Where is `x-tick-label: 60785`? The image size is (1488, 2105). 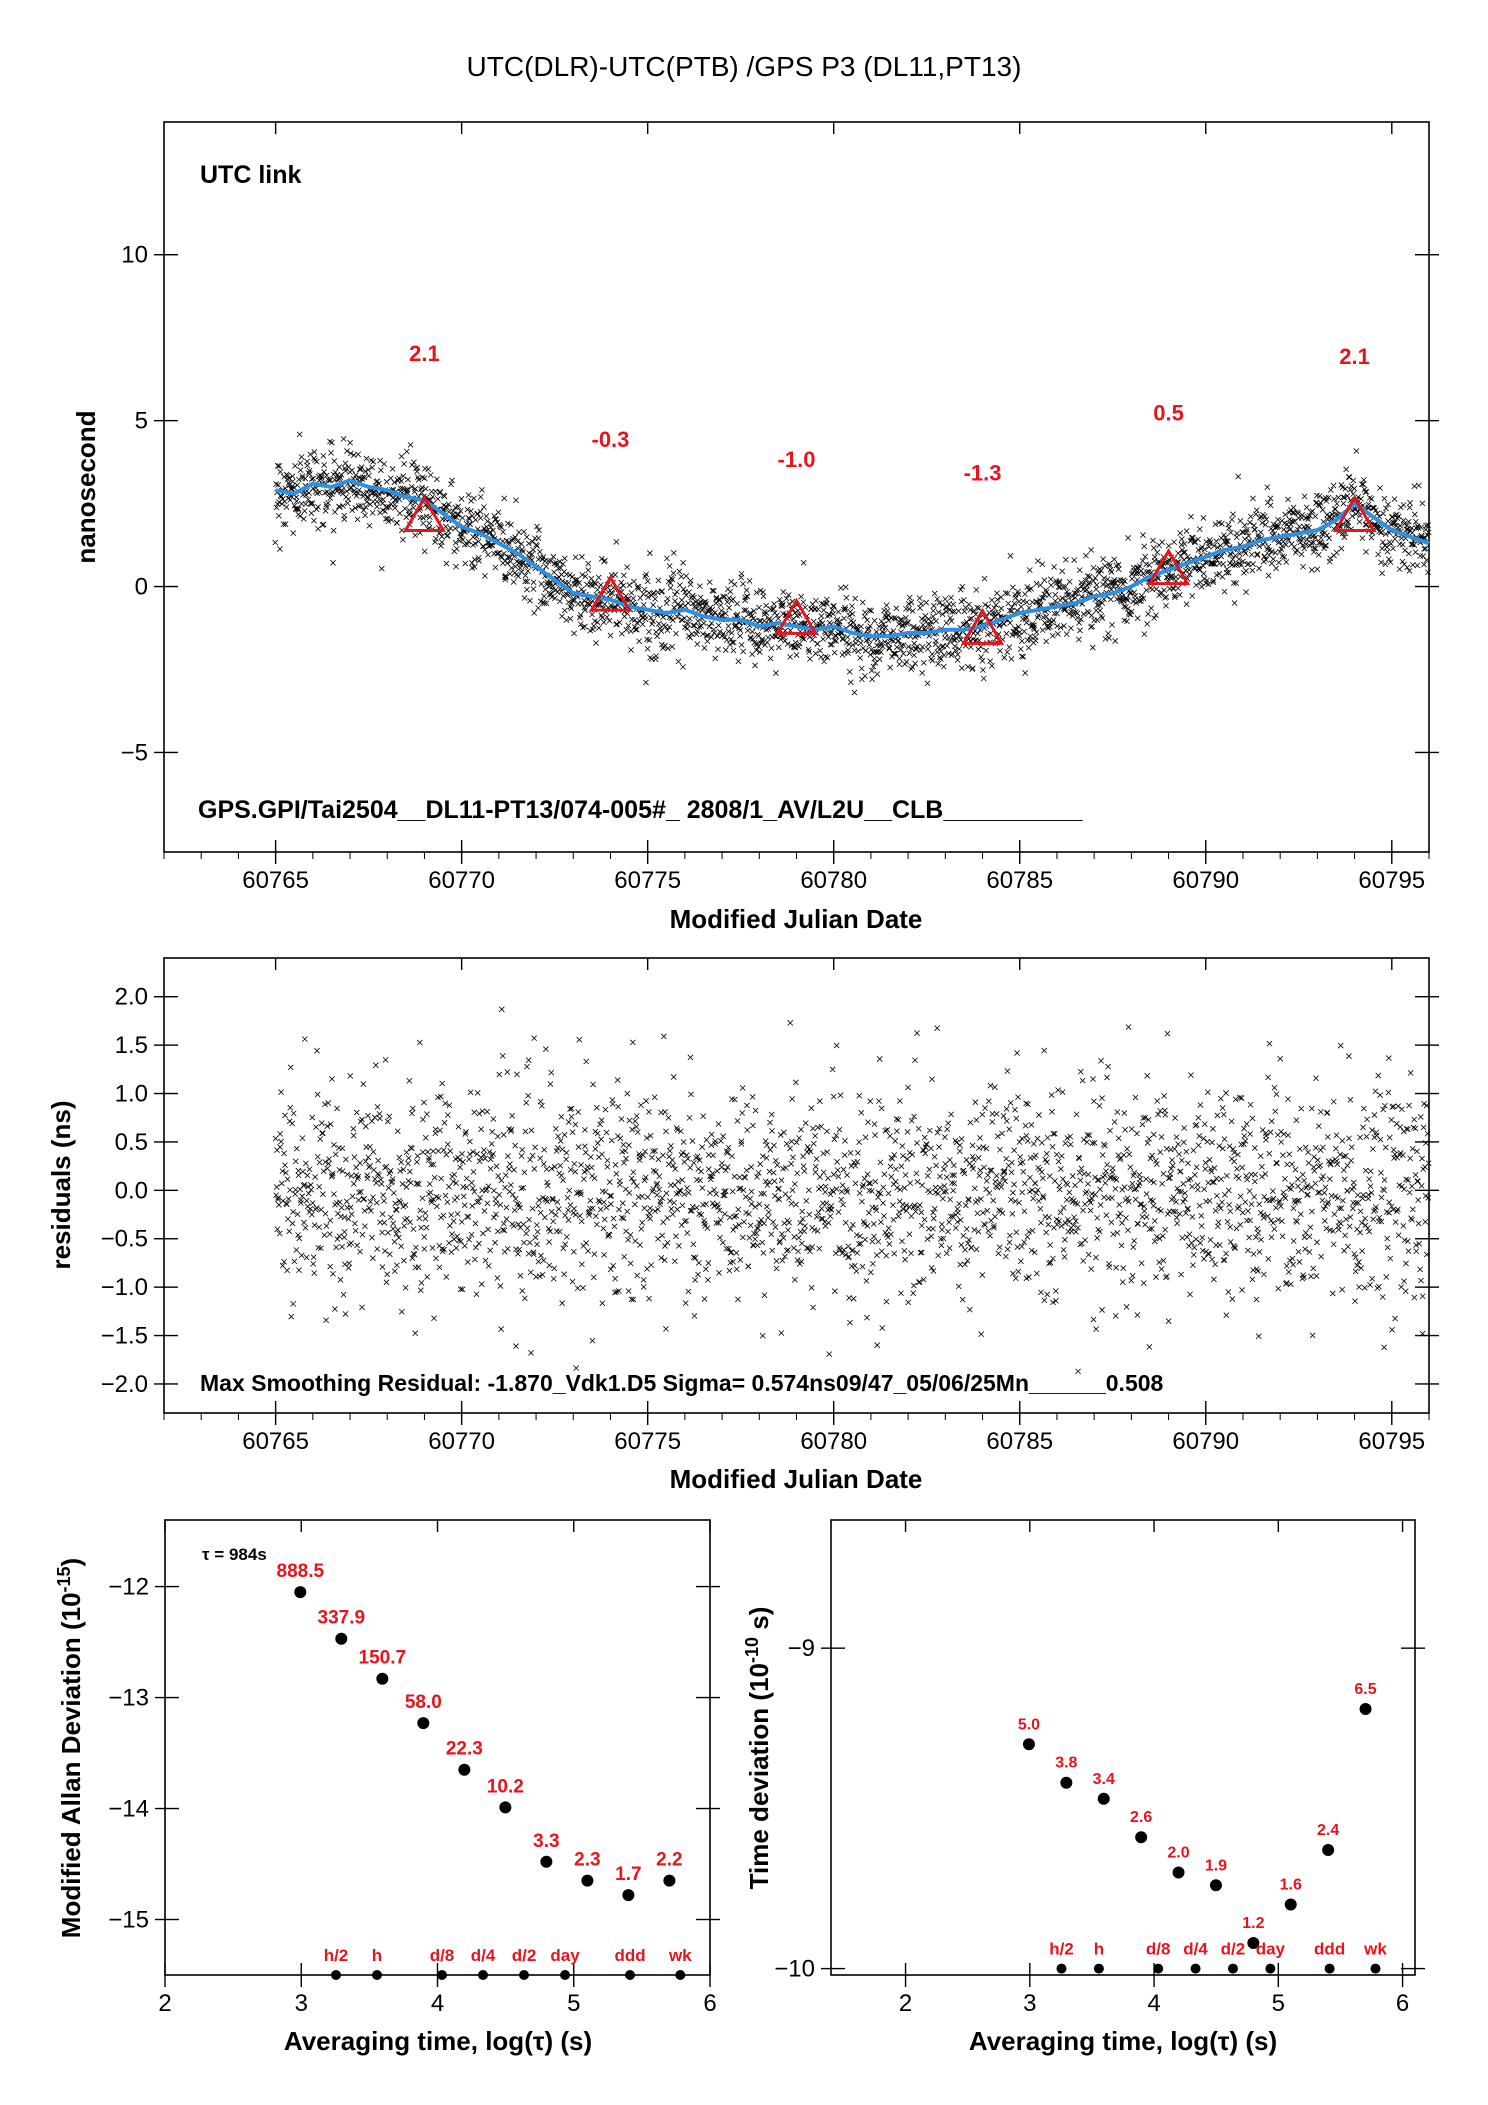
x-tick-label: 60785 is located at coordinates (1019, 1441).